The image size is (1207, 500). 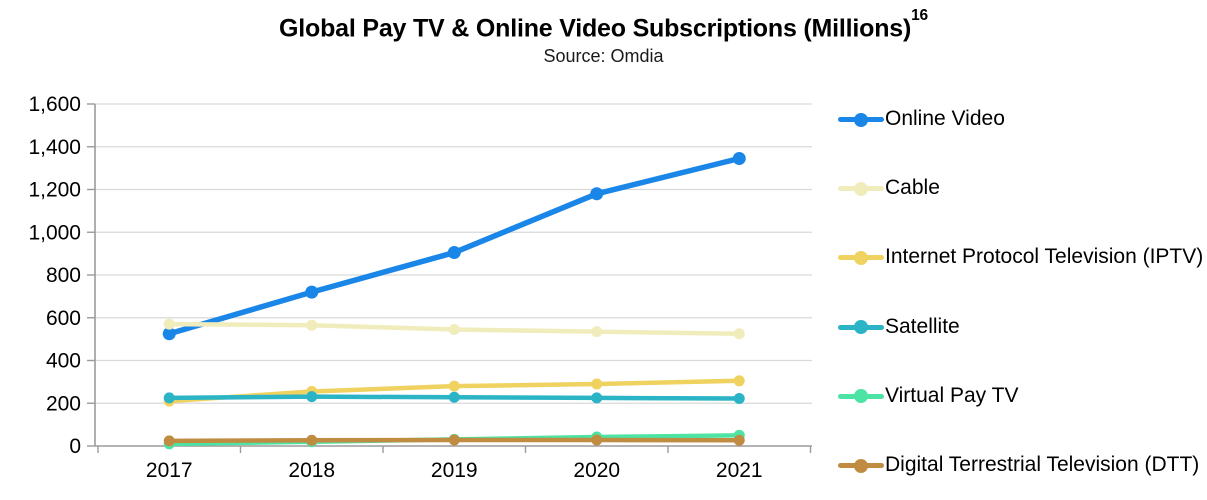 What do you see at coordinates (54, 147) in the screenshot?
I see `y-tick-label: 1,400` at bounding box center [54, 147].